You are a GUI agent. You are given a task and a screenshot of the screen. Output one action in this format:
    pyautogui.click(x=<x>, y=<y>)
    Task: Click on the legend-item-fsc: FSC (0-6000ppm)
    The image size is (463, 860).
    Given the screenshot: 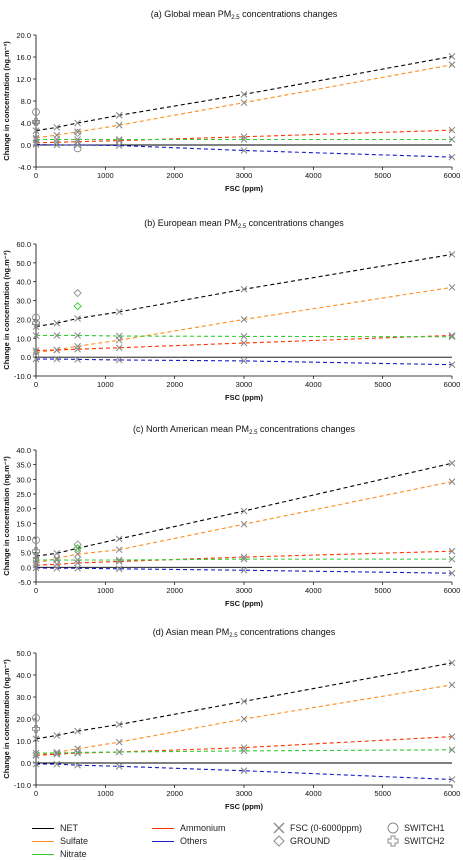 What is the action you would take?
    pyautogui.click(x=317, y=828)
    